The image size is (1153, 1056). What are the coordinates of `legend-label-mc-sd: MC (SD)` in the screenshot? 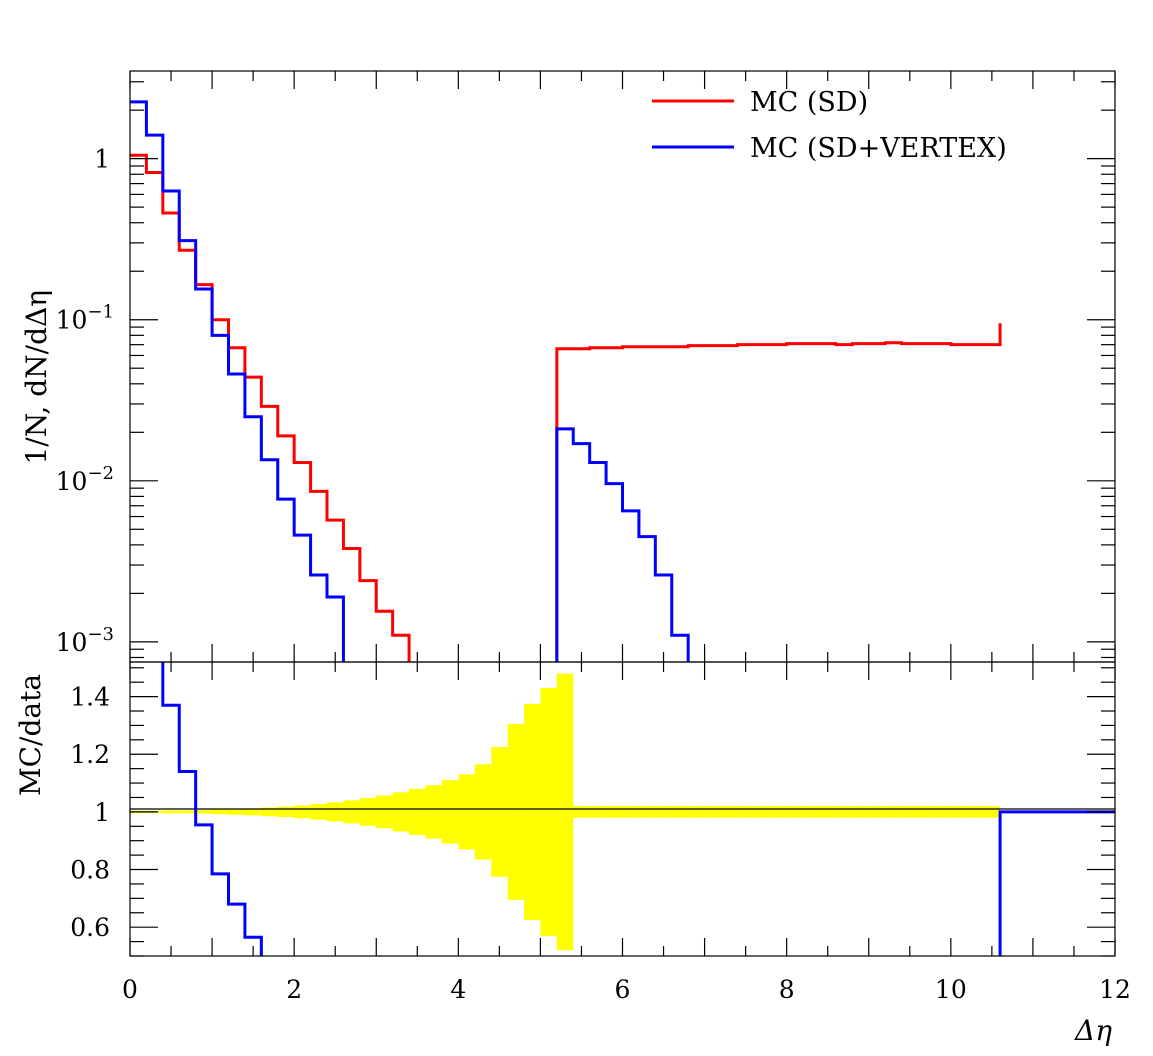 It's located at (809, 102).